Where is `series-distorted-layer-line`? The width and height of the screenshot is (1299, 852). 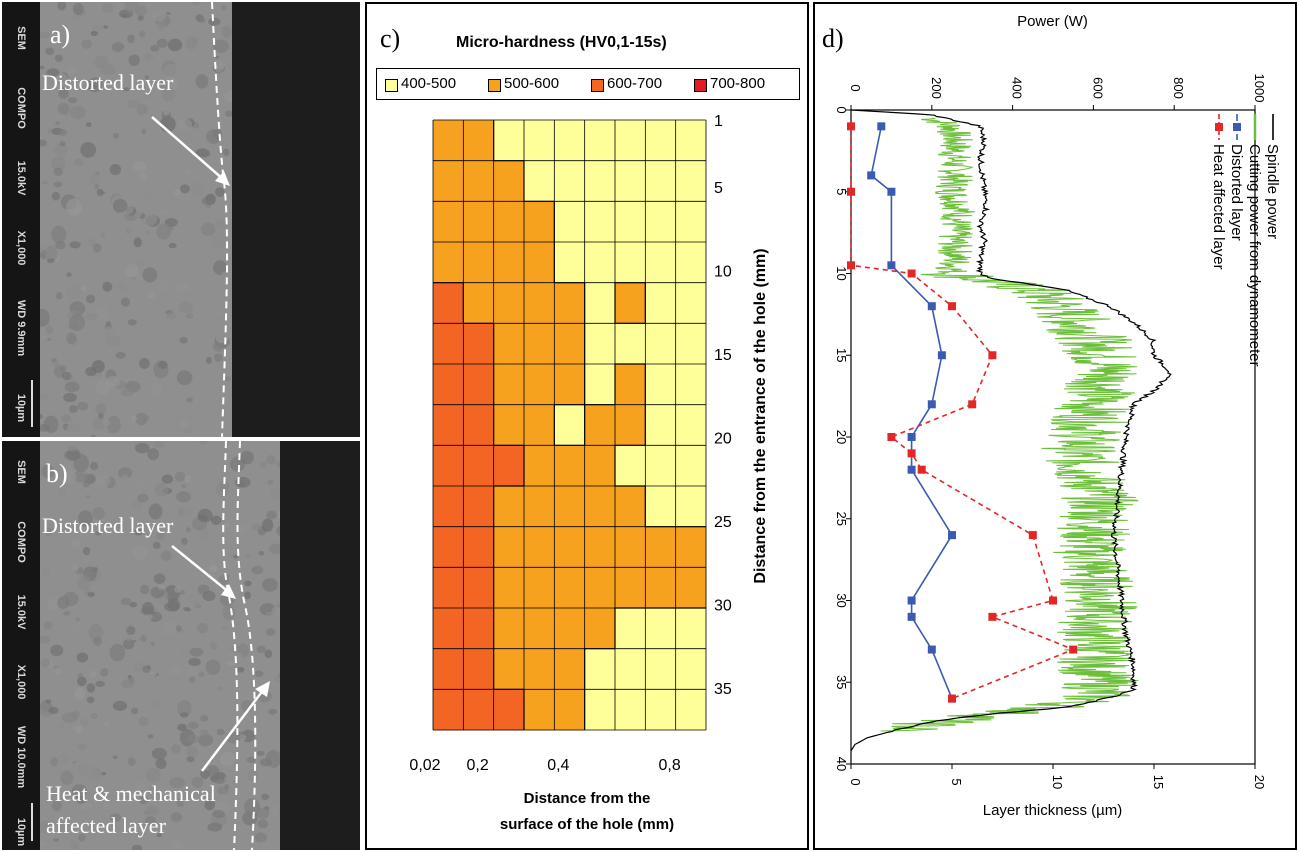
series-distorted-layer-line is located at coordinates (911, 412).